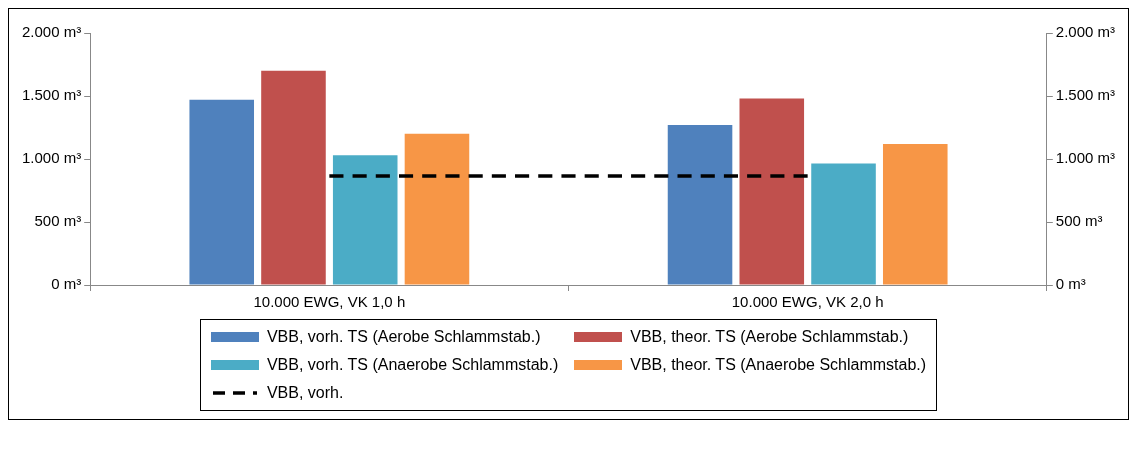 The height and width of the screenshot is (454, 1139). Describe the element at coordinates (51, 32) in the screenshot. I see `y-tick-label: 2.000 m³` at that location.